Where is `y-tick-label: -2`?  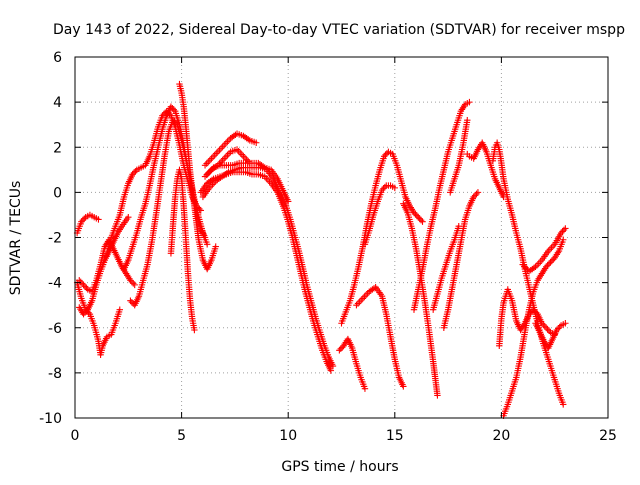 y-tick-label: -2 is located at coordinates (55, 239).